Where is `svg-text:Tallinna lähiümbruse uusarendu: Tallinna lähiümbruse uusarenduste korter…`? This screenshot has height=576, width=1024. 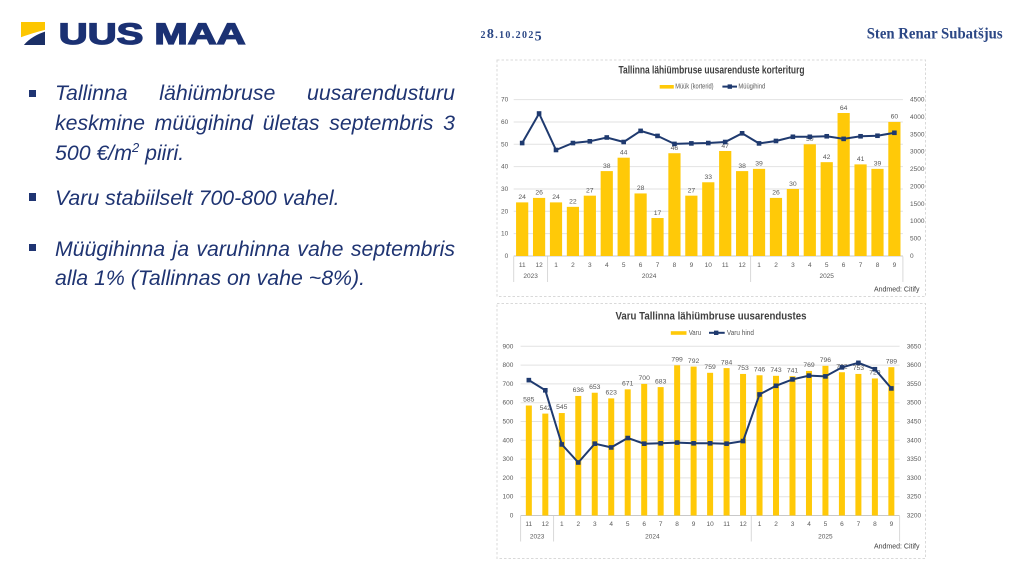
svg-text:Tallinna lähiümbruse uusarendu: Tallinna lähiümbruse uusarenduste korter… is located at coordinates (712, 70).